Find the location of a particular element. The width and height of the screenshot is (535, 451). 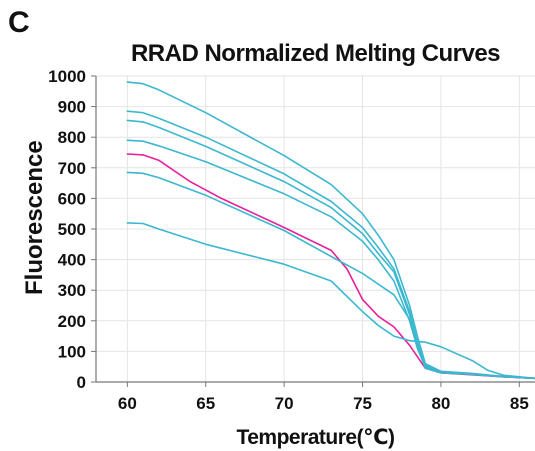

x-tick-label: 65 is located at coordinates (205, 403).